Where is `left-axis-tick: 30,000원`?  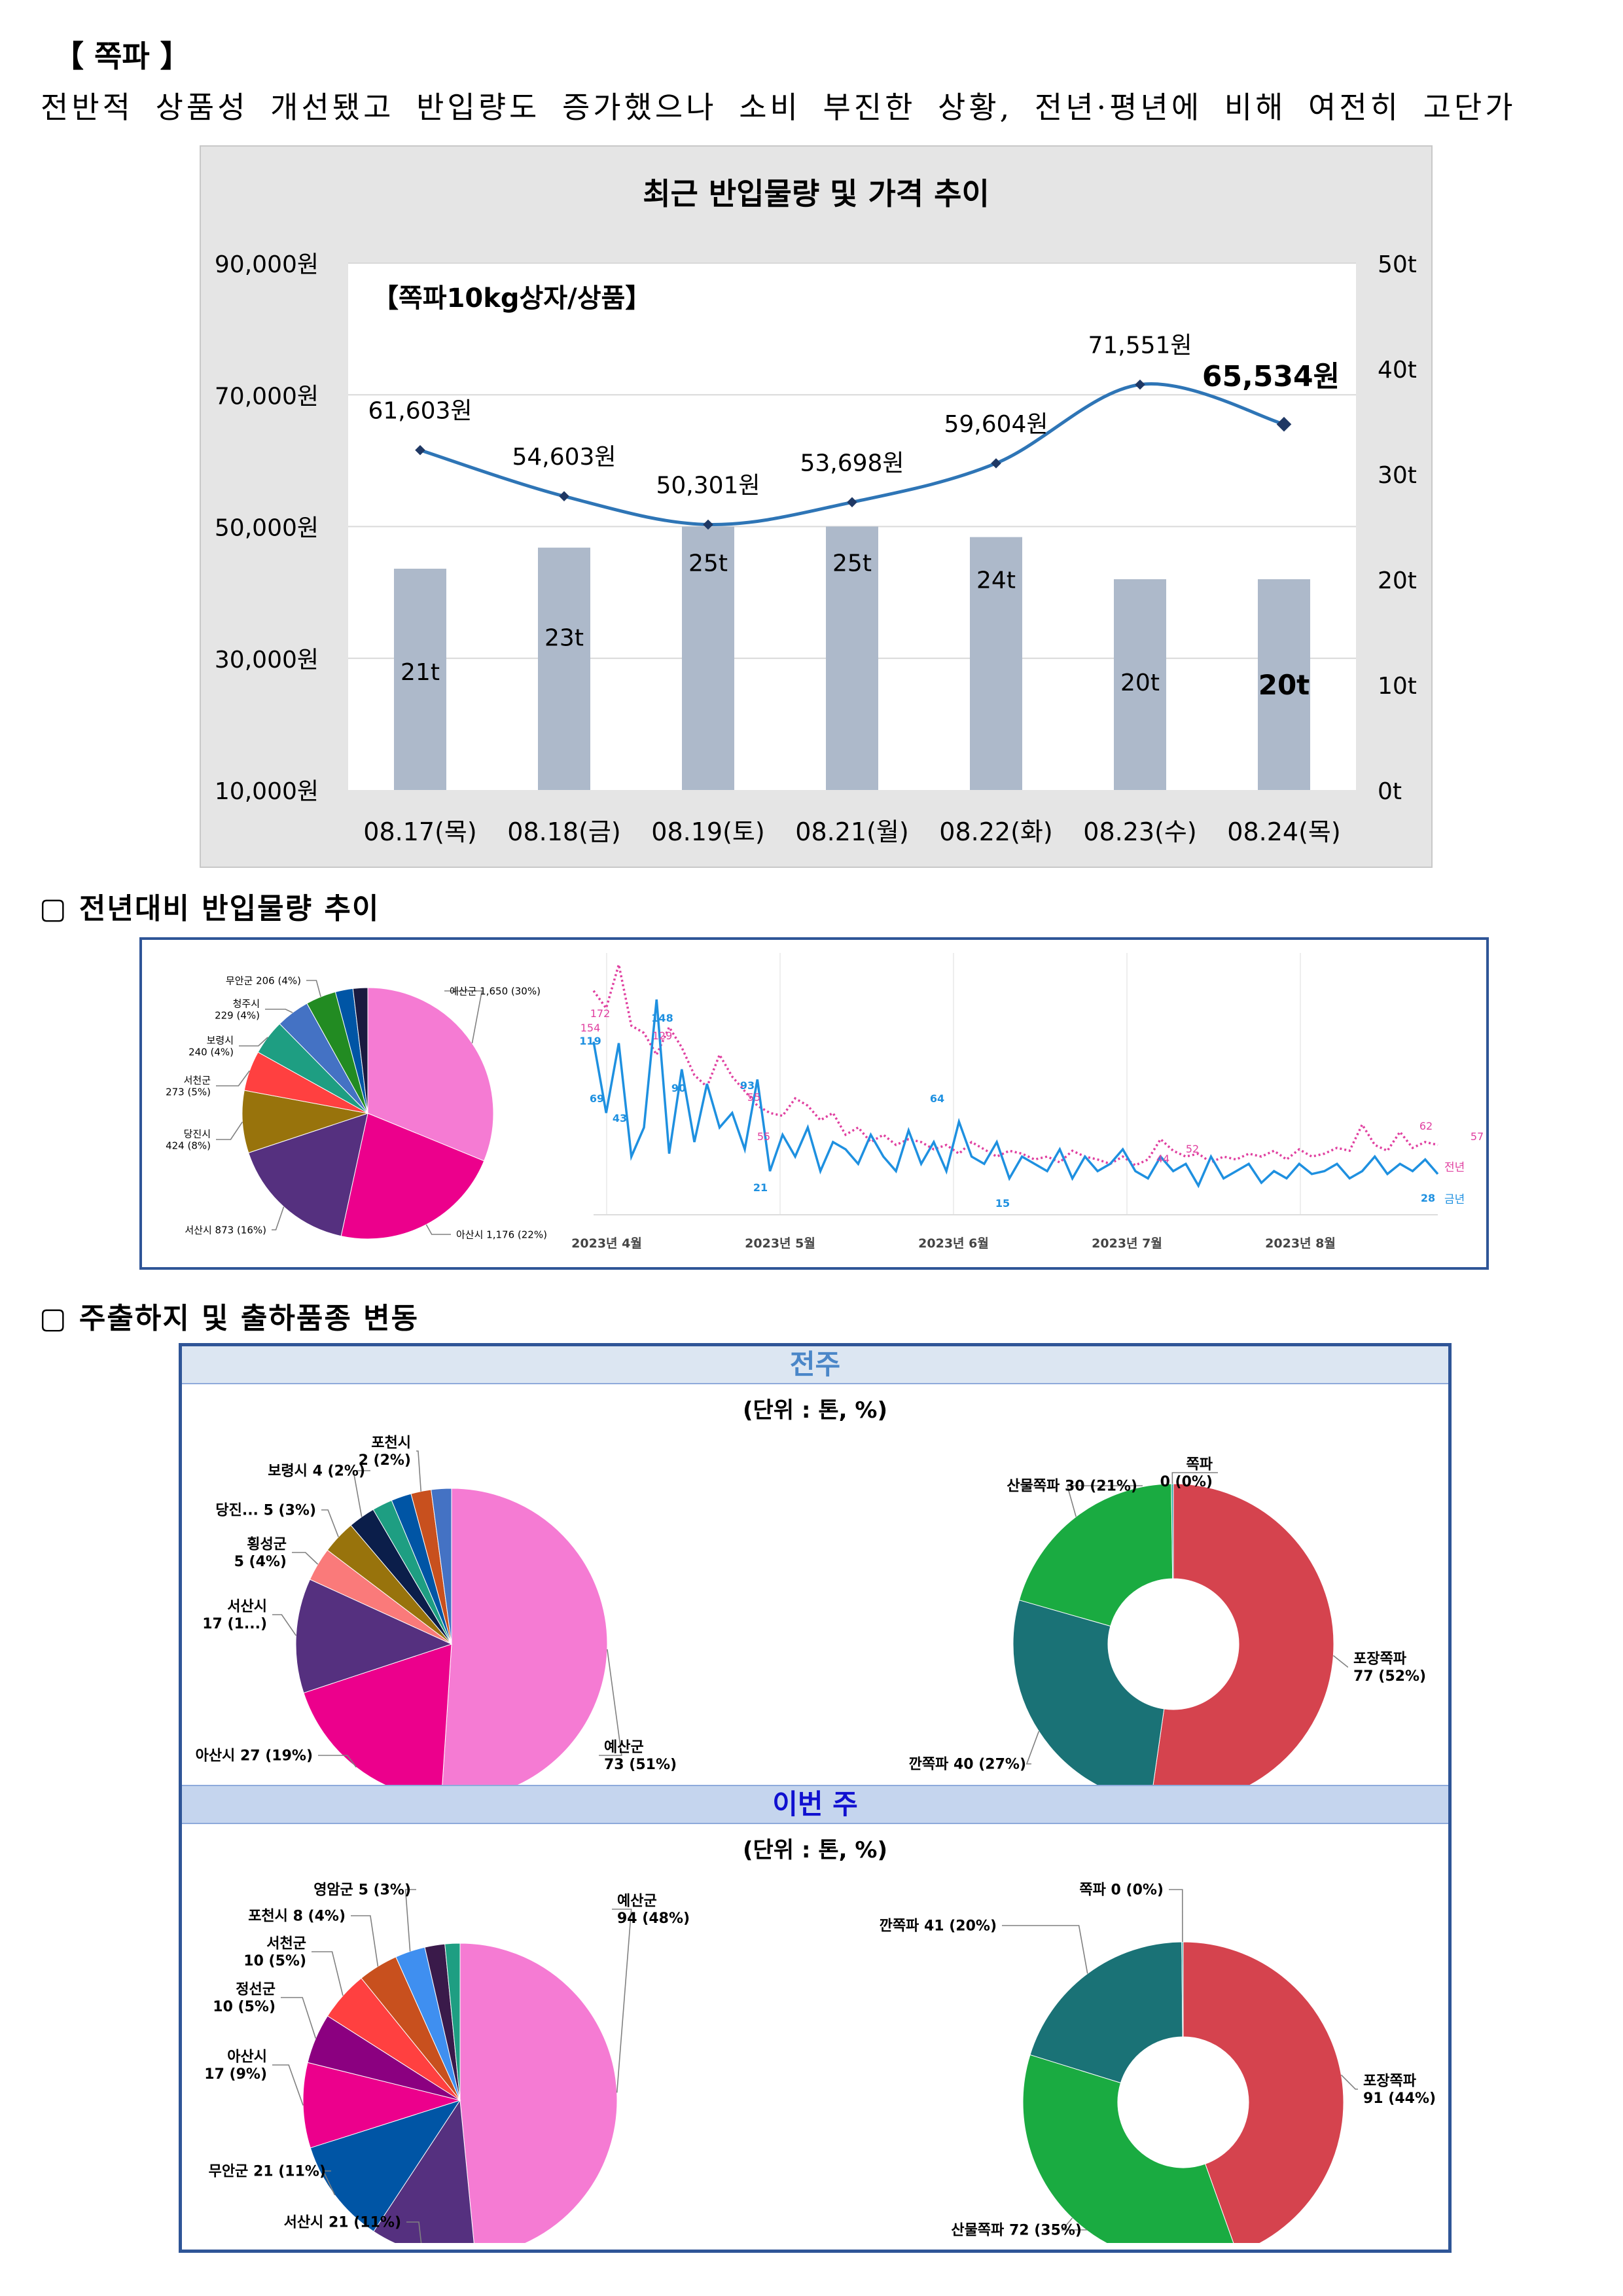
left-axis-tick: 30,000원 is located at coordinates (267, 660).